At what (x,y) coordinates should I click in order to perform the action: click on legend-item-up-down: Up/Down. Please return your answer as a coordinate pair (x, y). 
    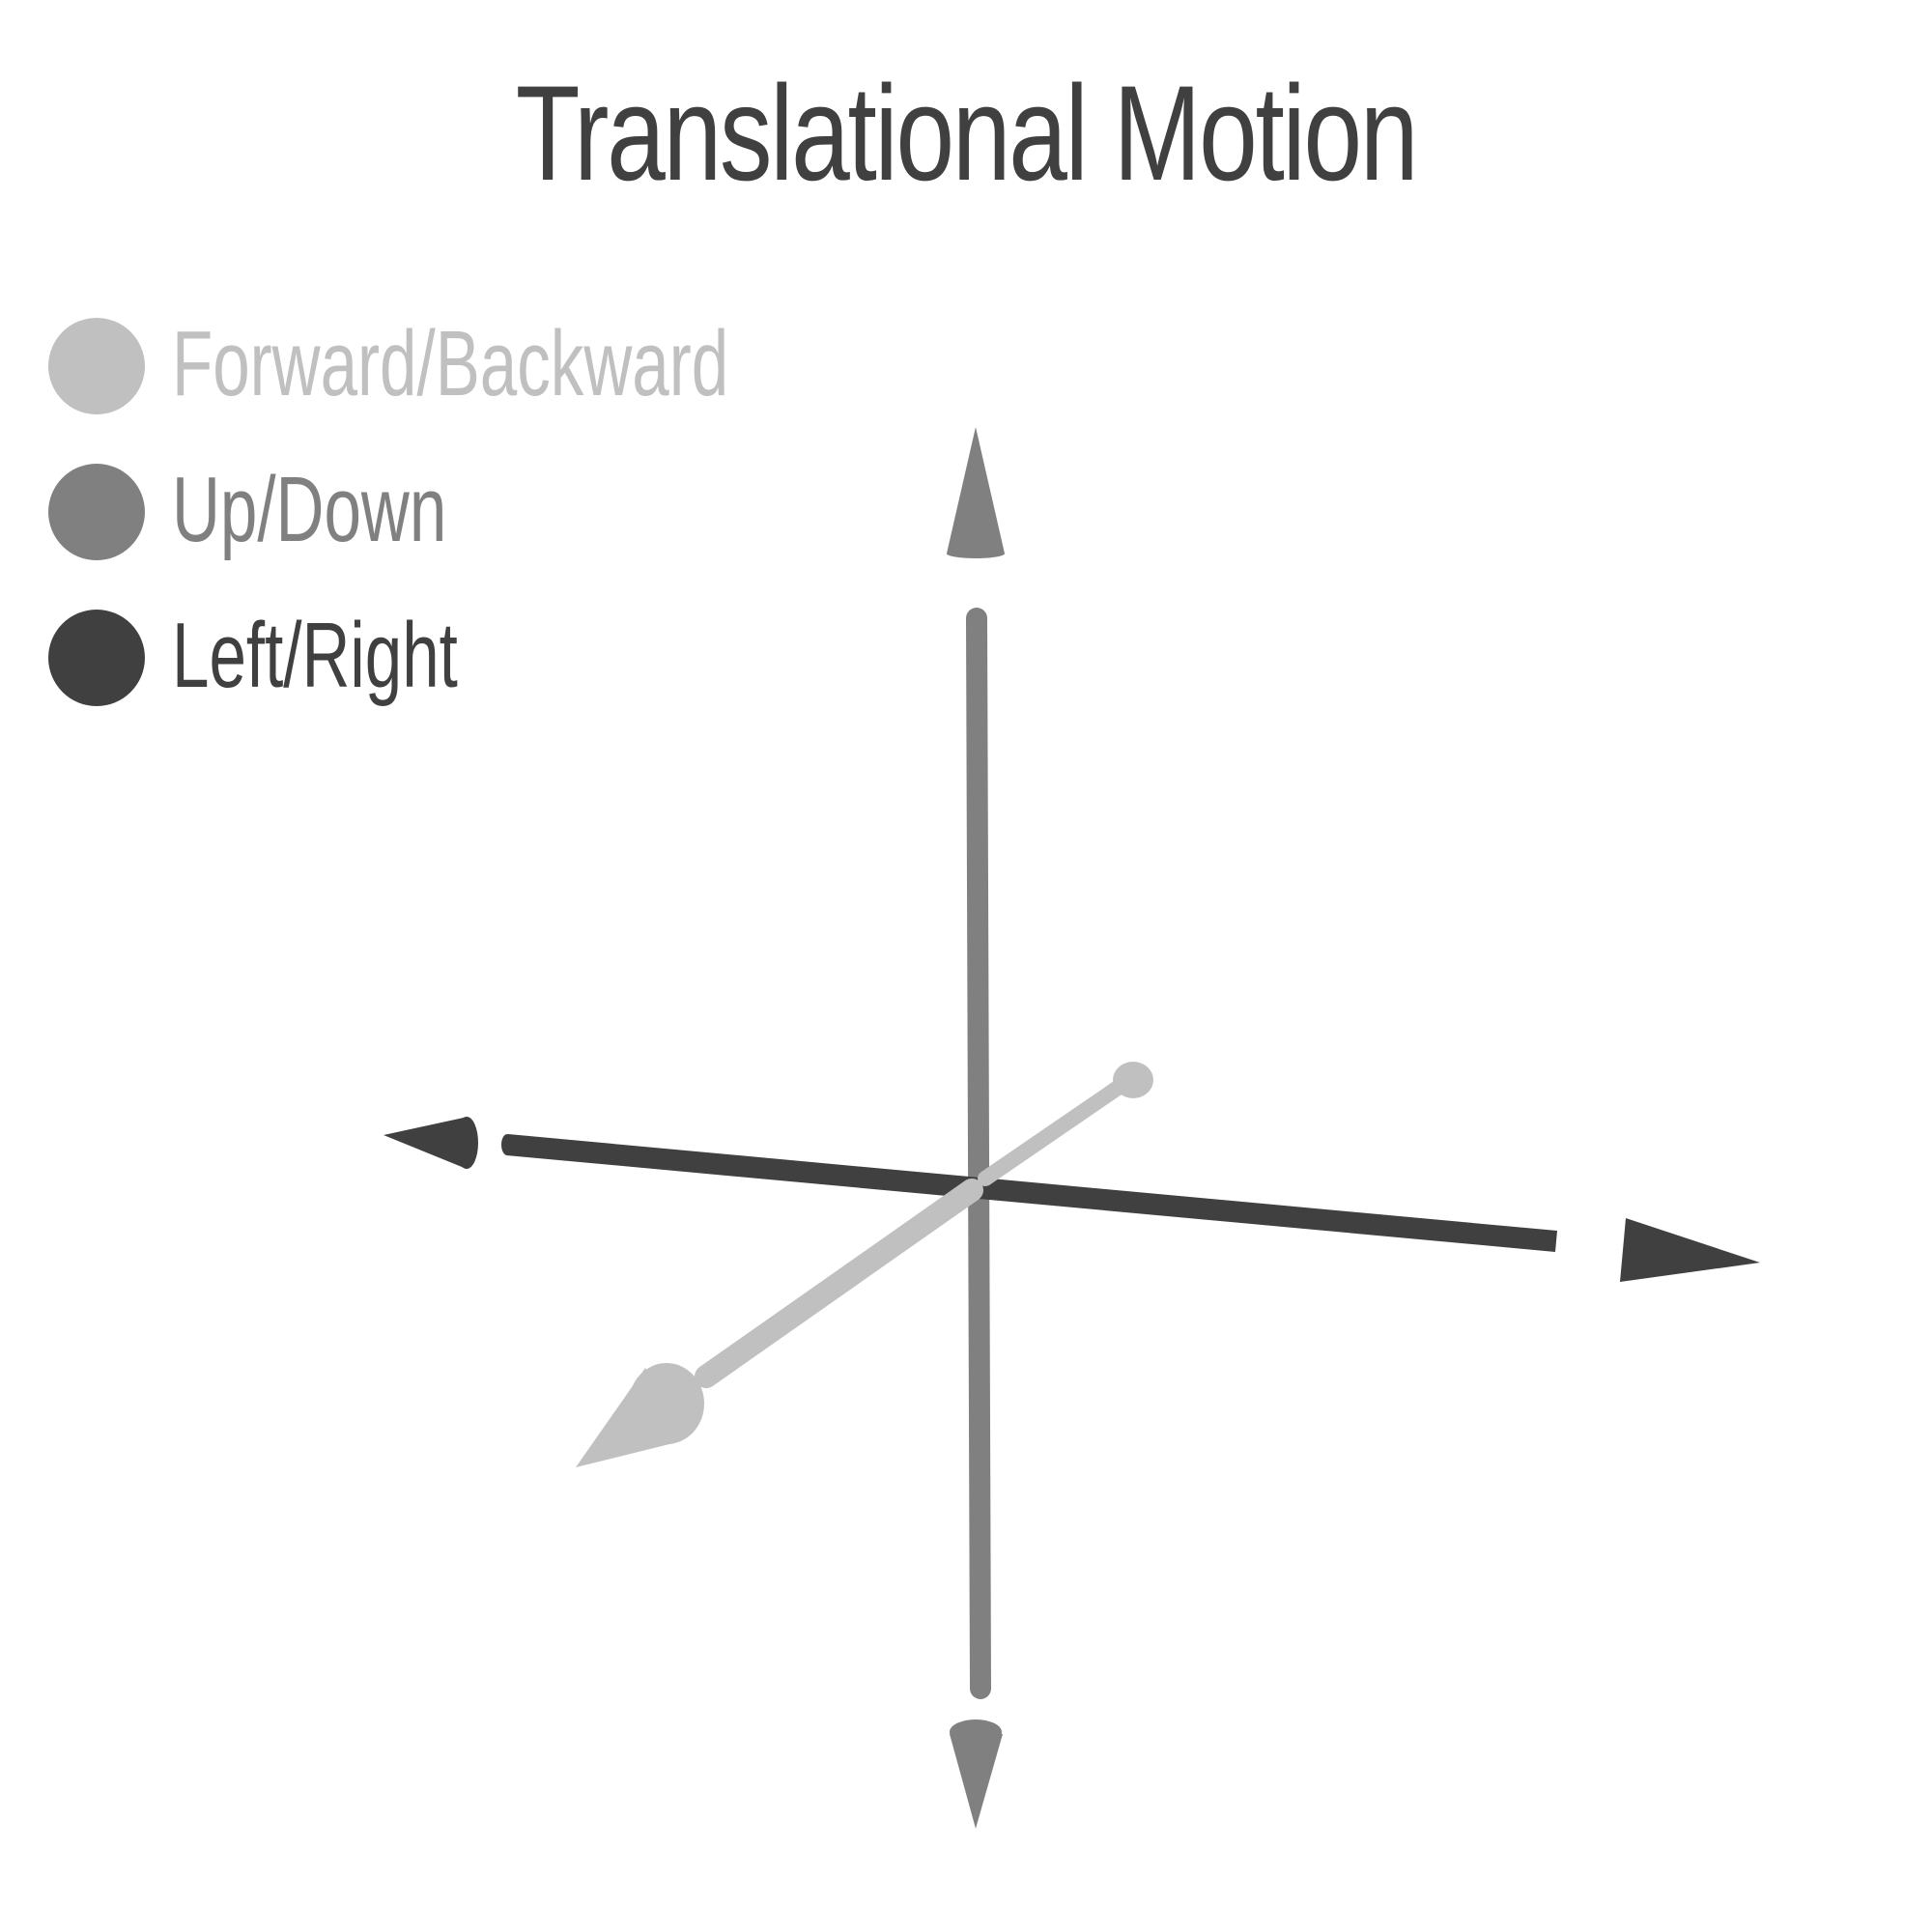
    Looking at the image, I should click on (413, 512).